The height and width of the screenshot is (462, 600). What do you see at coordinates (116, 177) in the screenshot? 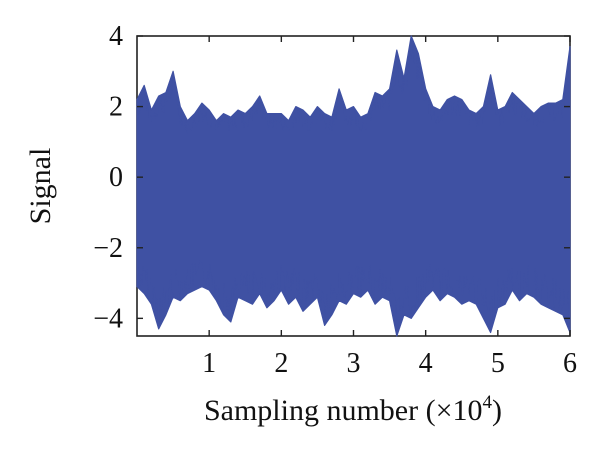
I see `y-tick-label: 0` at bounding box center [116, 177].